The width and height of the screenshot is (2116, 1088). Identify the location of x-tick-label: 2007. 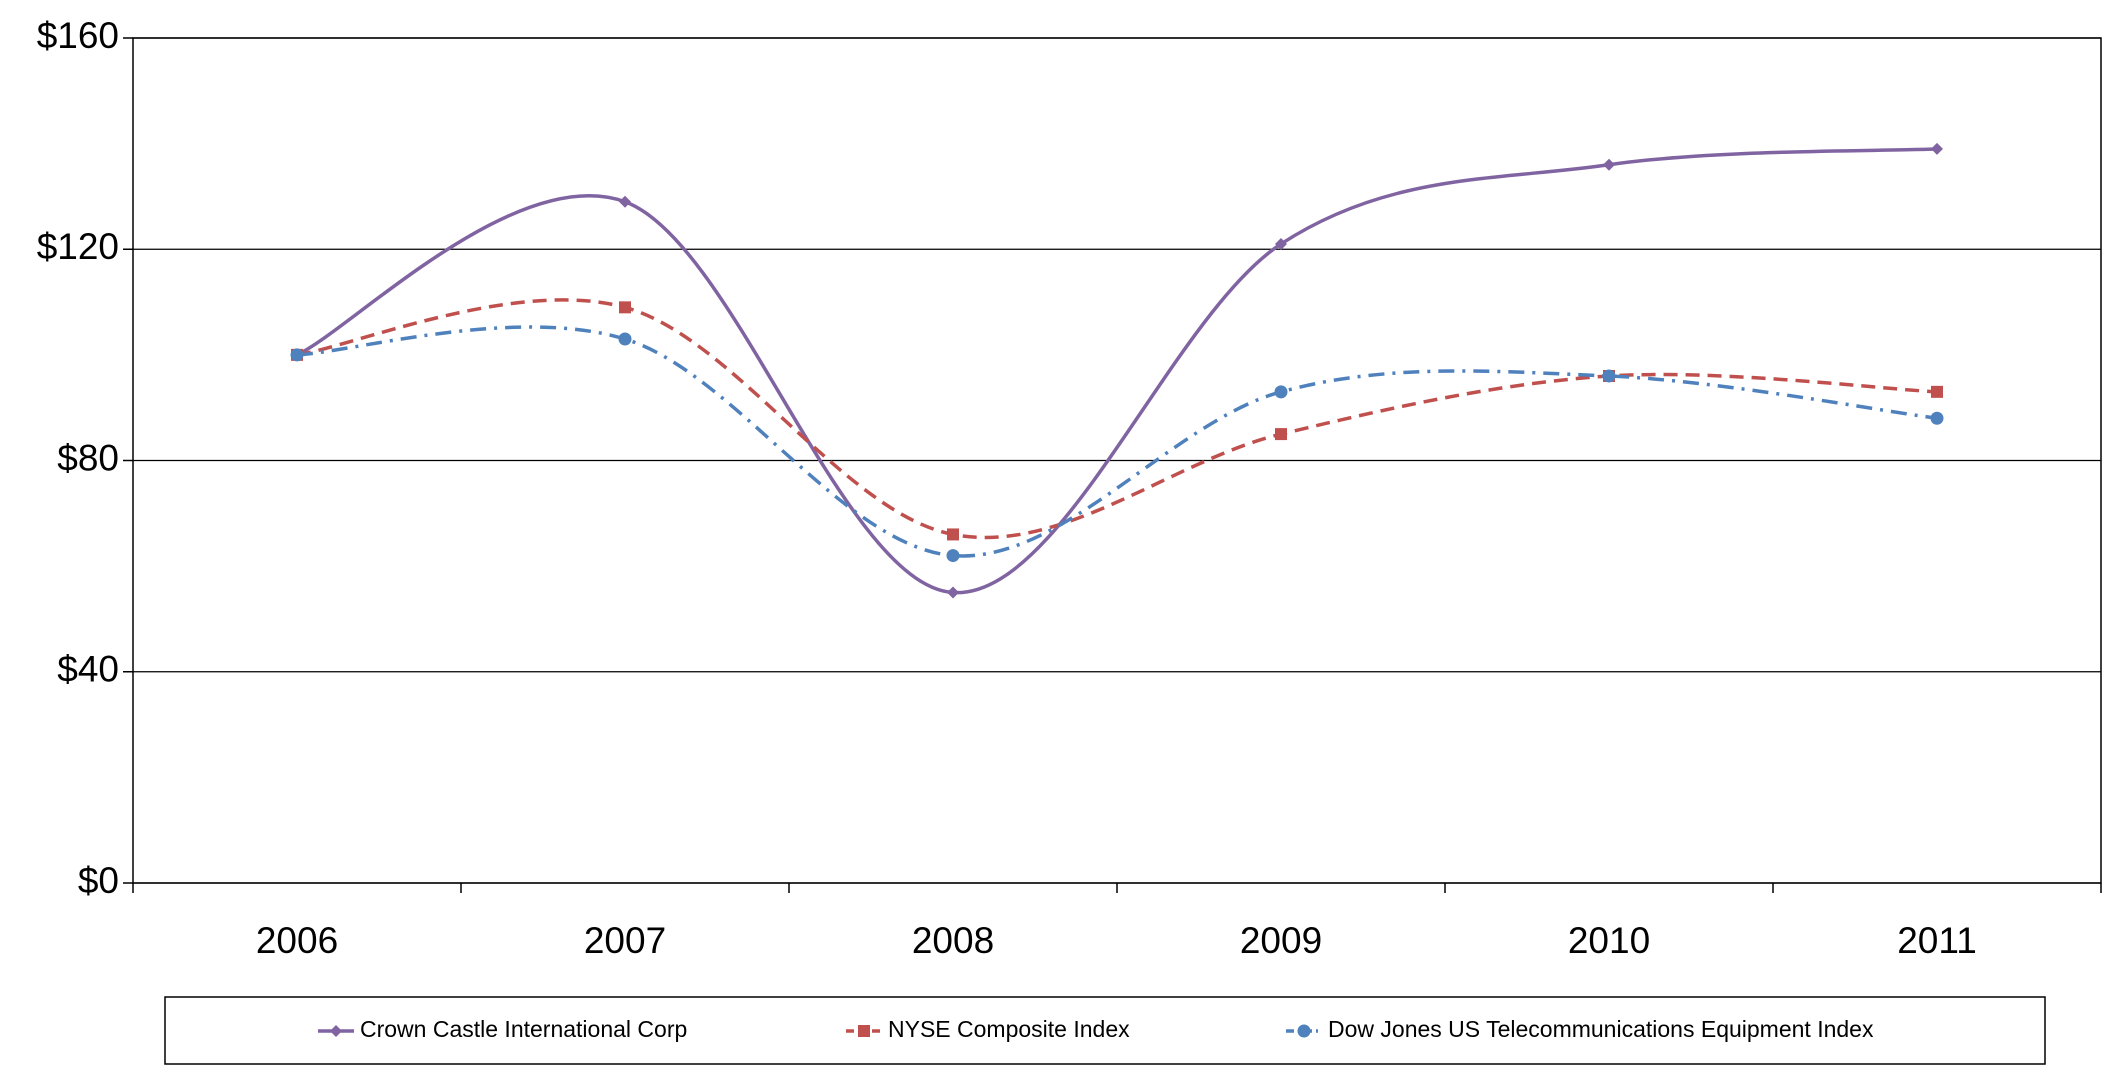
(625, 940).